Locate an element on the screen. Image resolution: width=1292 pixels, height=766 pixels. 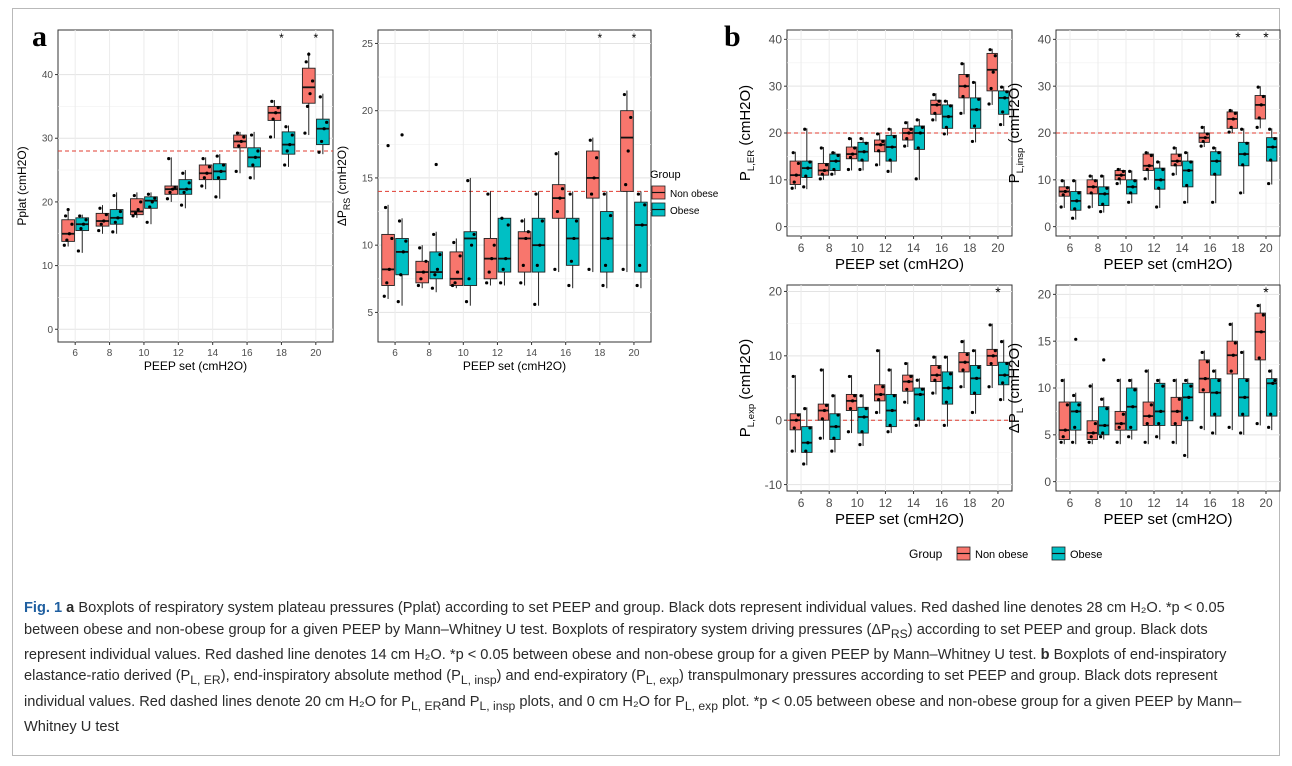
caption-text-4: ), end-inspiratory absolute method (P is located at coordinates (340, 676).